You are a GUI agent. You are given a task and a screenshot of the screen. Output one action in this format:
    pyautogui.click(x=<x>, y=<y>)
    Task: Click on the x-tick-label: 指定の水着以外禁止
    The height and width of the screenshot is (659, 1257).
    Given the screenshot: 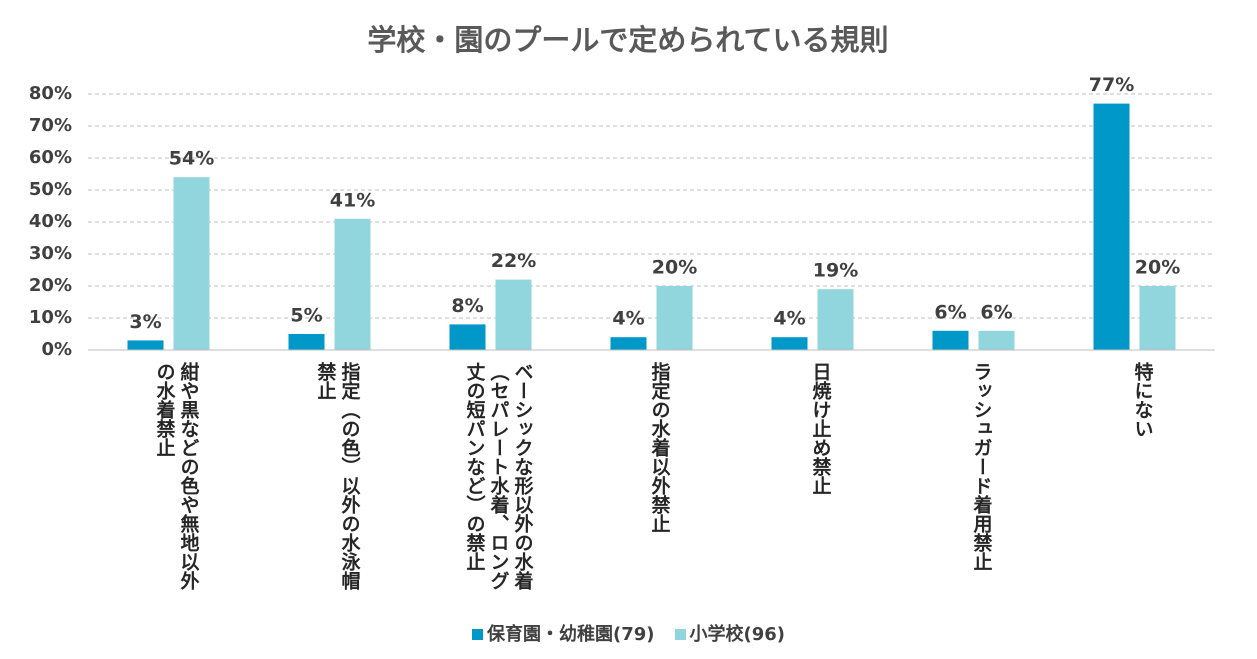 What is the action you would take?
    pyautogui.click(x=659, y=447)
    